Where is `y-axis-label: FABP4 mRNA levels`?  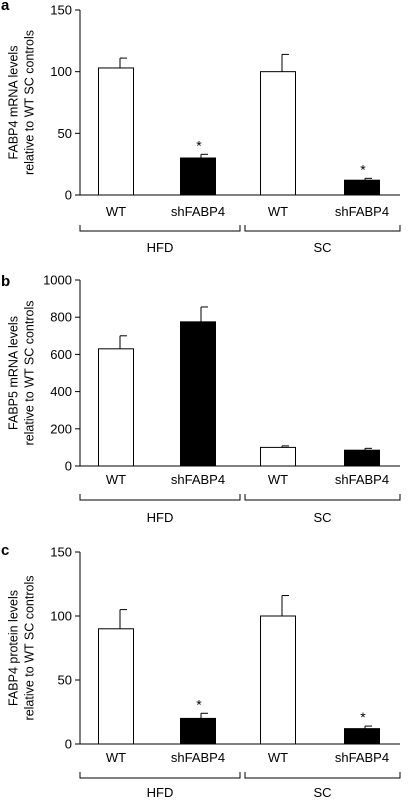 y-axis-label: FABP4 mRNA levels is located at coordinates (13, 103).